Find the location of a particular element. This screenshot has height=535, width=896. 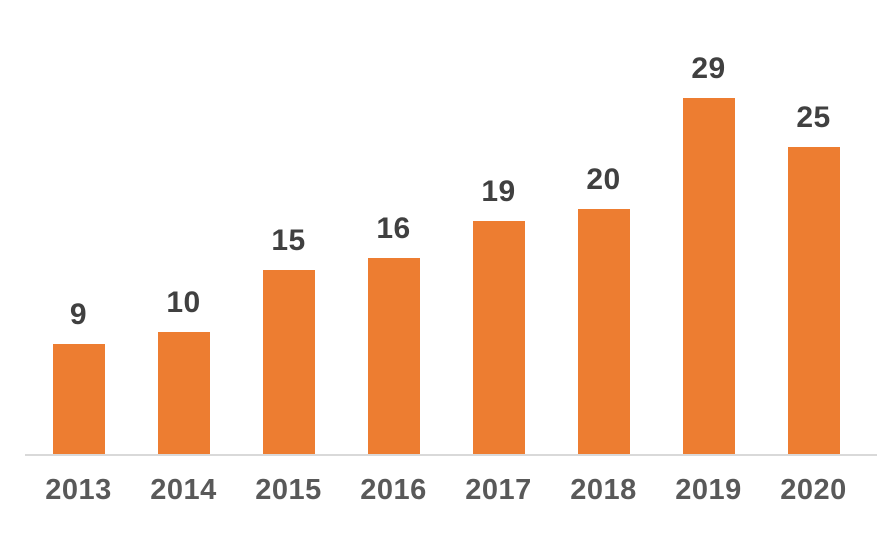

x-axis-label: 2020 is located at coordinates (813, 490).